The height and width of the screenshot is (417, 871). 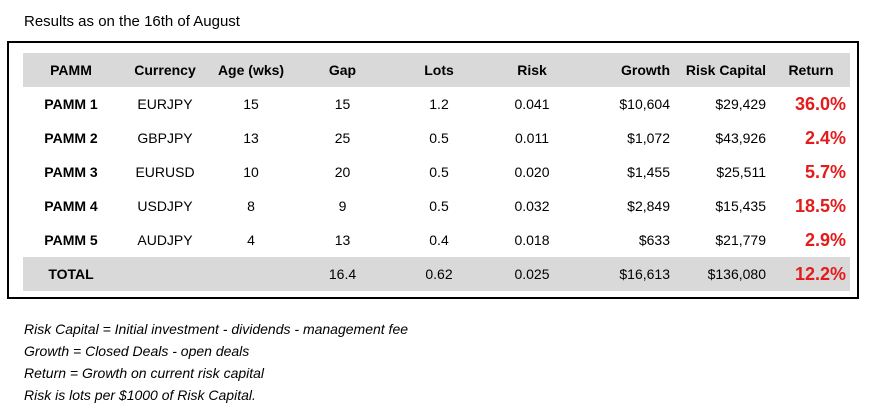 I want to click on cell-lots: 1.2, so click(x=439, y=104).